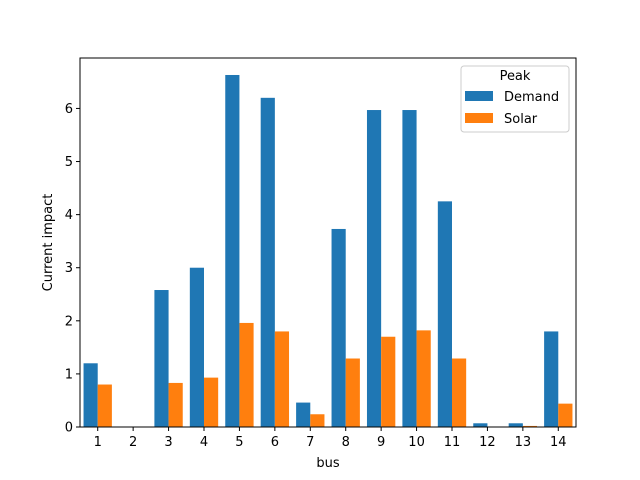 The width and height of the screenshot is (640, 480). What do you see at coordinates (275, 442) in the screenshot?
I see `x-tick-label: 6` at bounding box center [275, 442].